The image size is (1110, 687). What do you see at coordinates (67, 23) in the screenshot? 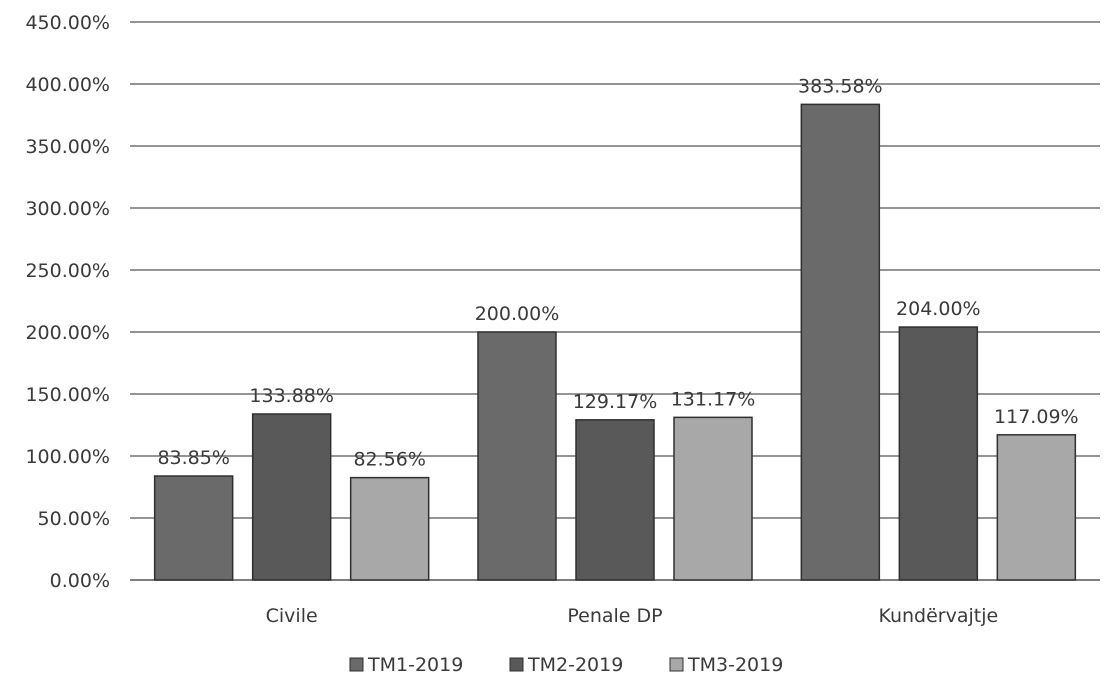
I see `y-tick-label: 450.00%` at bounding box center [67, 23].